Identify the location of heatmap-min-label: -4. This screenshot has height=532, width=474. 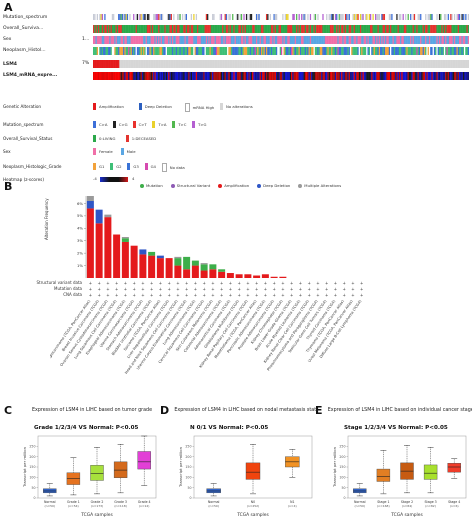
(95, 178).